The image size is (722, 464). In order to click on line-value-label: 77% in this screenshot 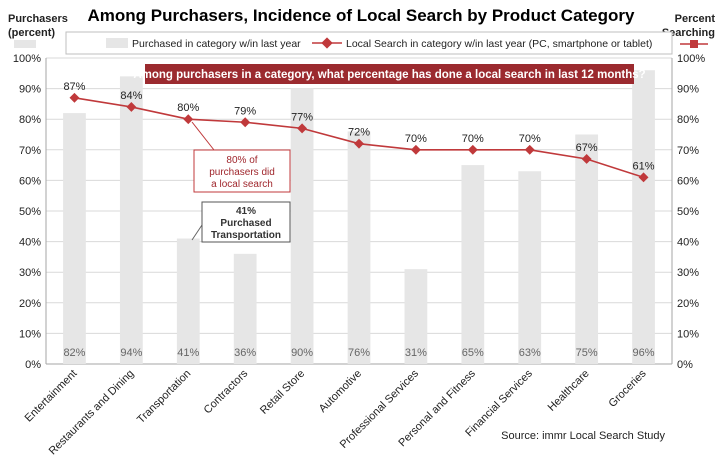, I will do `click(302, 117)`.